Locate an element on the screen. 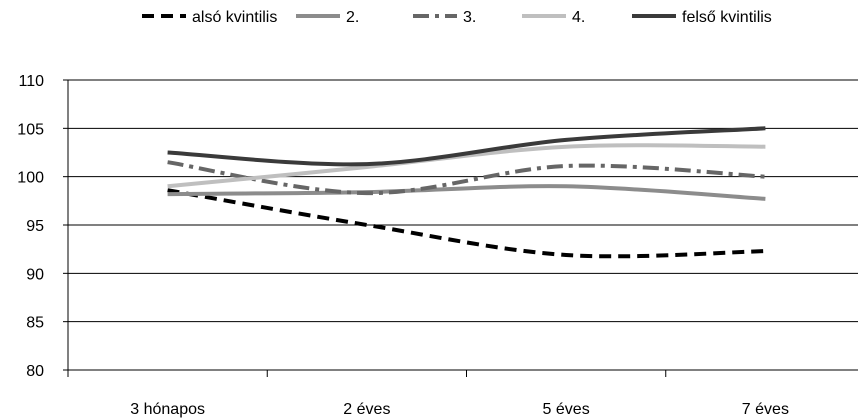  y-tick-label: 80 is located at coordinates (35, 371).